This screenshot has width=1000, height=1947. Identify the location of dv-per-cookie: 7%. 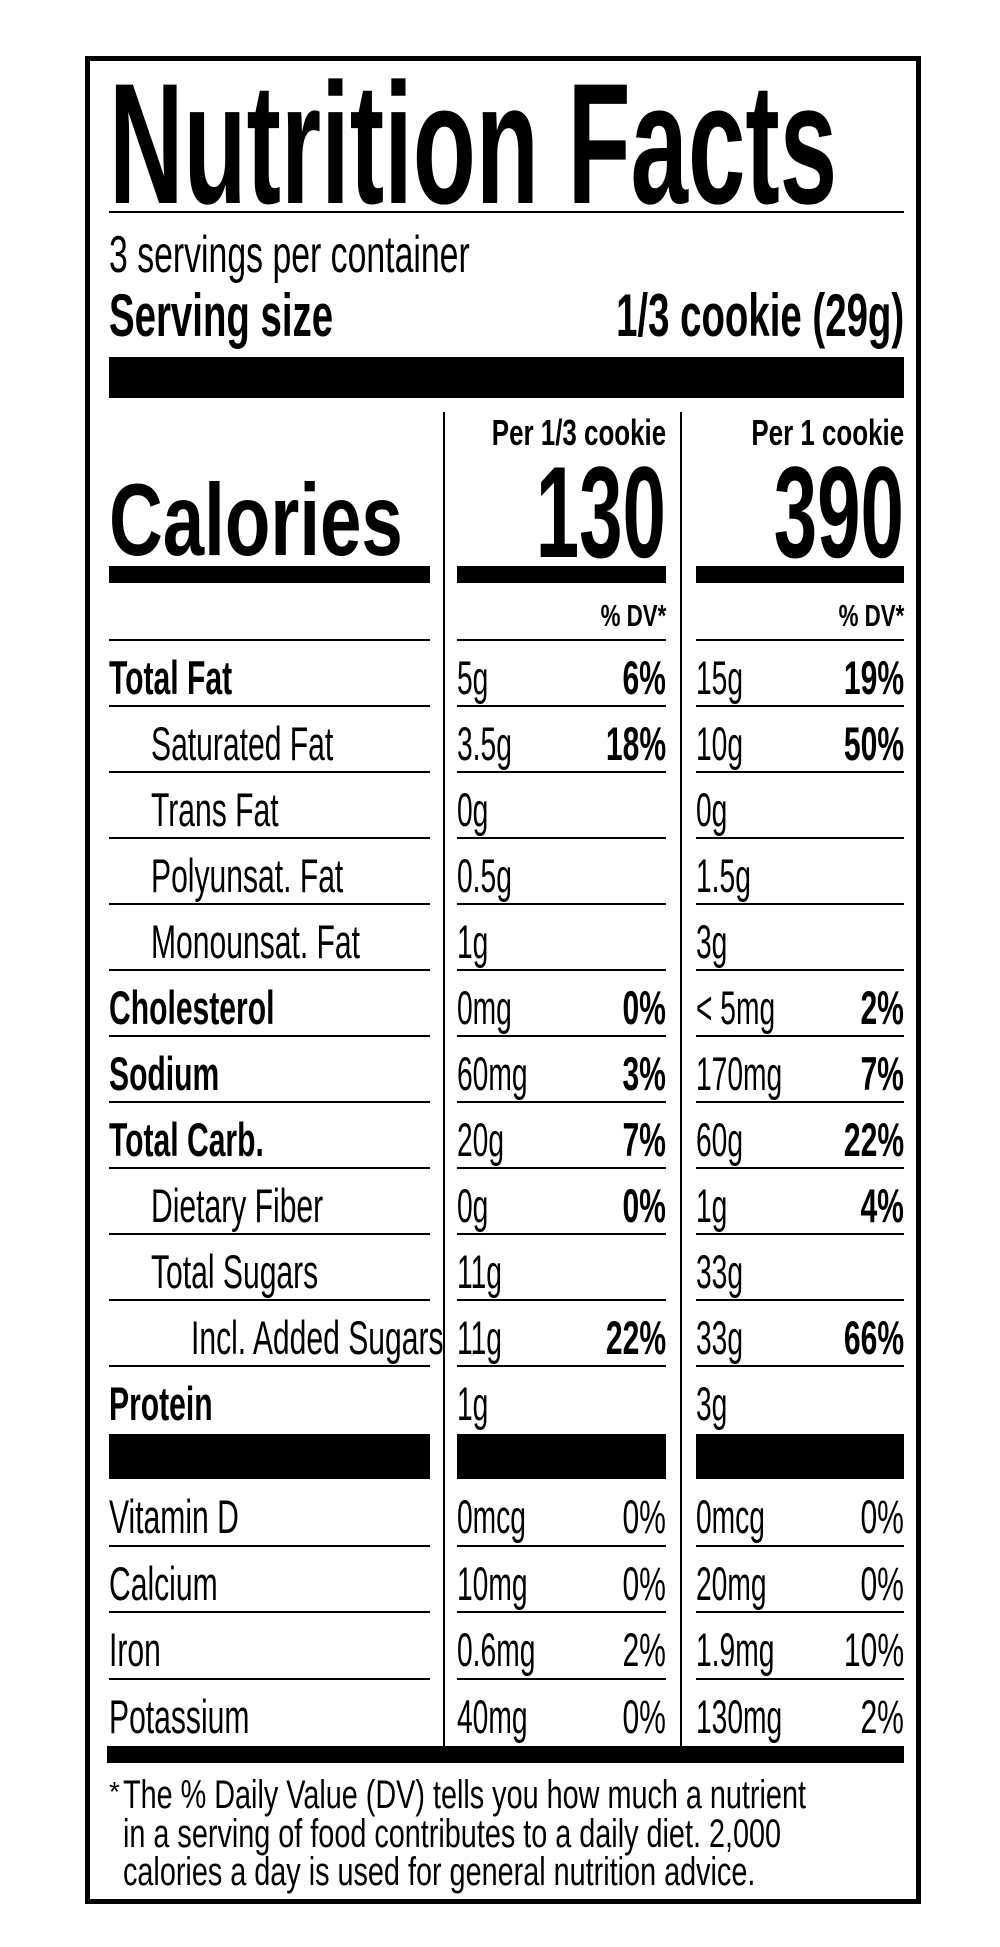
(882, 1073).